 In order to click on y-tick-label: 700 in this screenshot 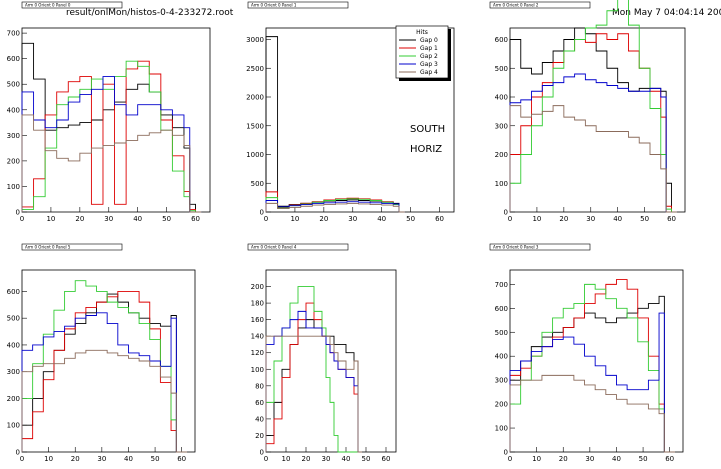, I will do `click(501, 285)`.